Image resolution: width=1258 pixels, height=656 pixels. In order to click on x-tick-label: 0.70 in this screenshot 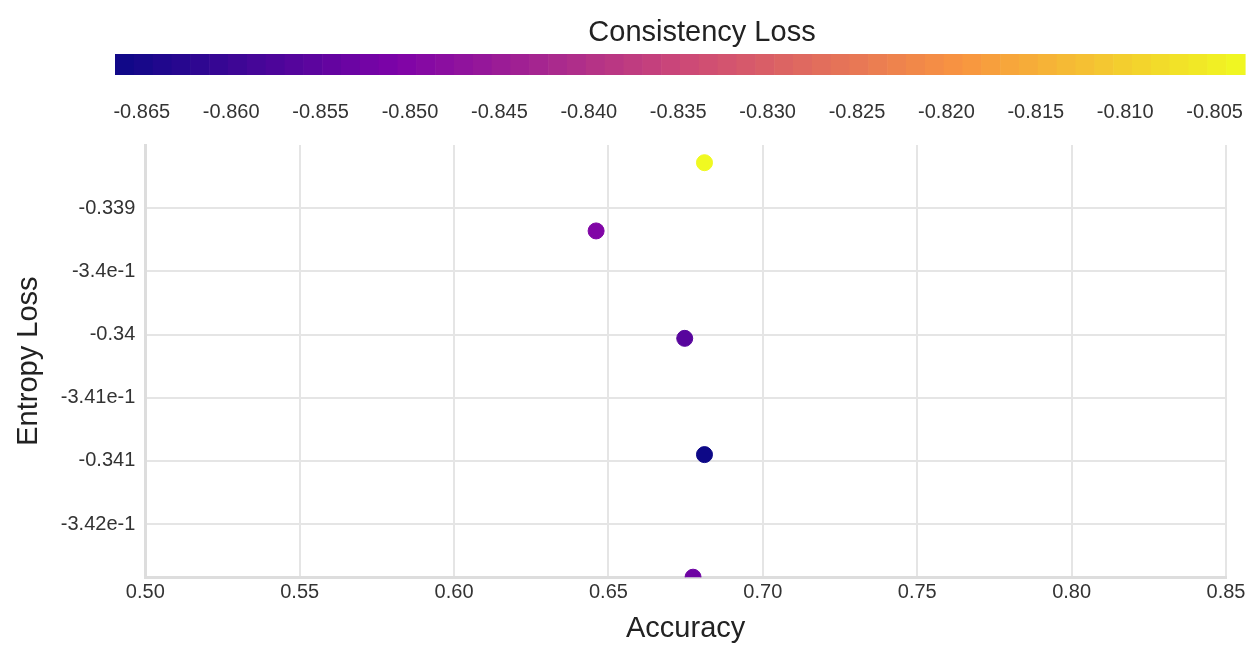, I will do `click(763, 590)`.